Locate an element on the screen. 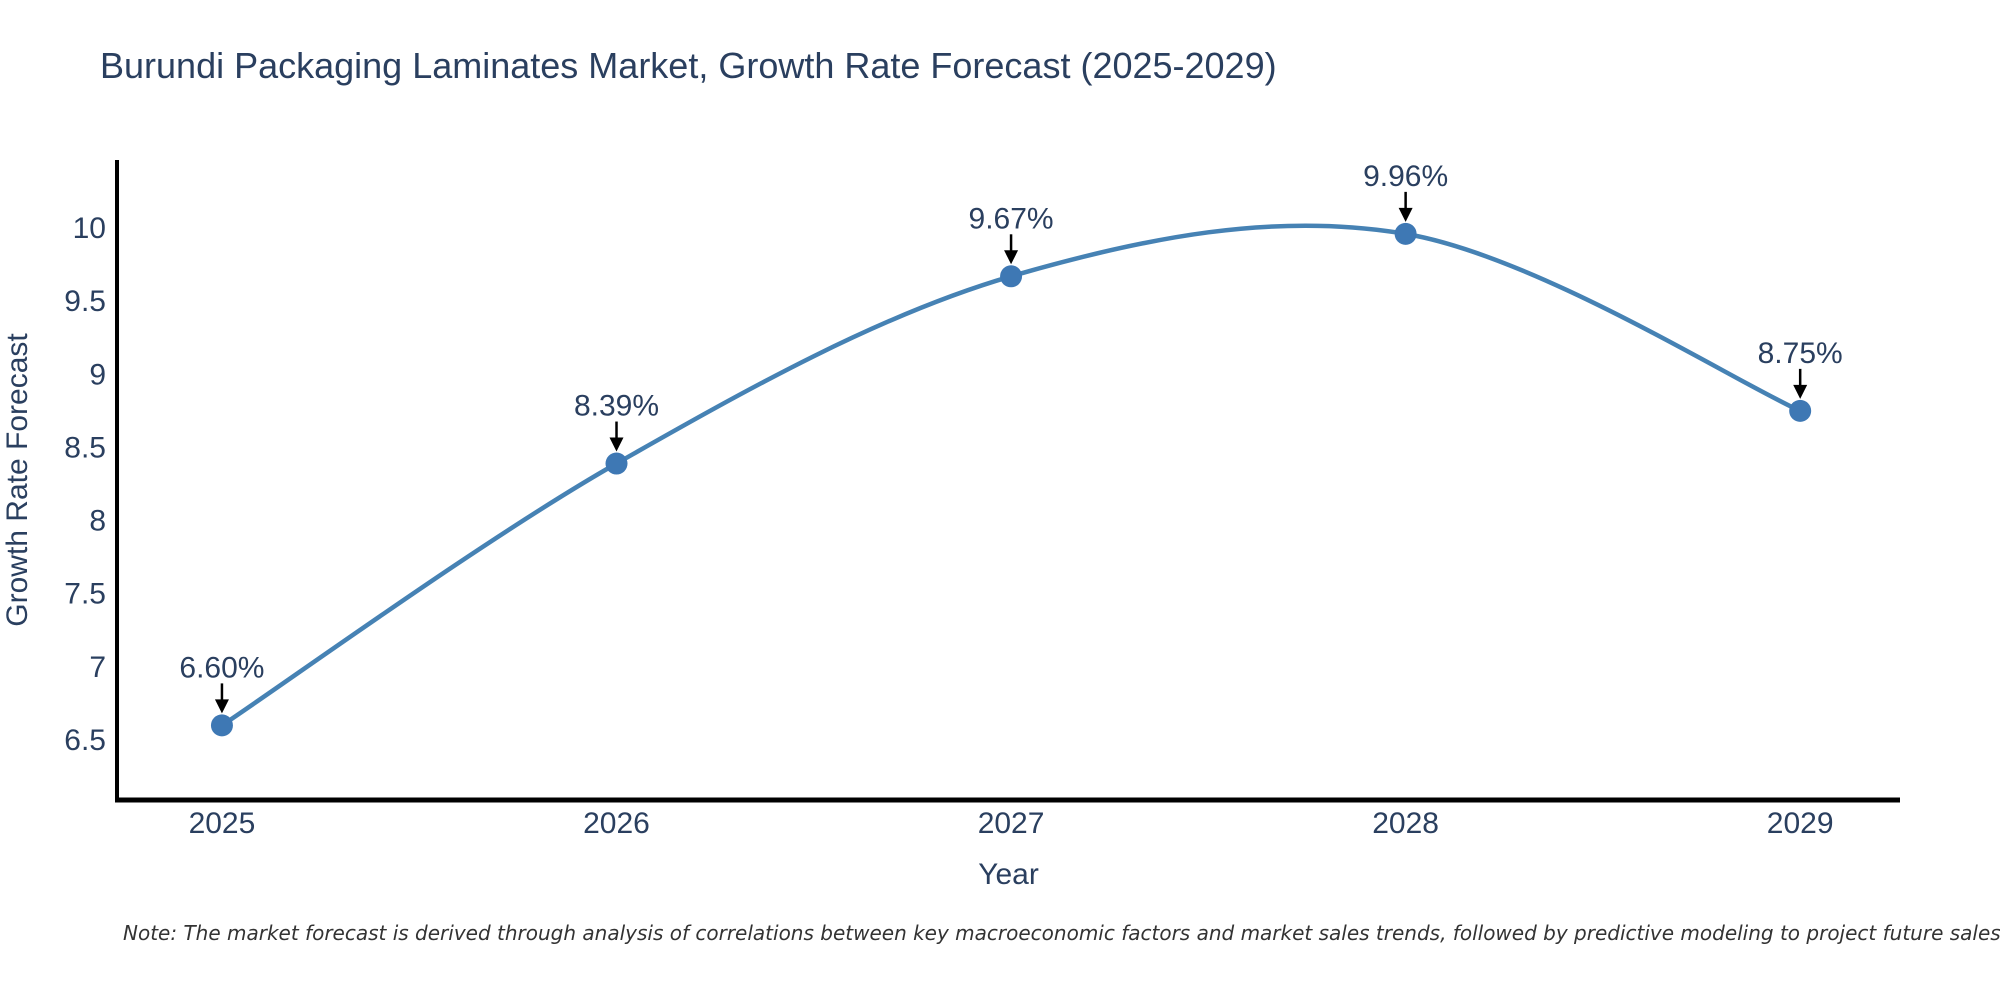  y-tick-label: 6.5 is located at coordinates (85, 740).